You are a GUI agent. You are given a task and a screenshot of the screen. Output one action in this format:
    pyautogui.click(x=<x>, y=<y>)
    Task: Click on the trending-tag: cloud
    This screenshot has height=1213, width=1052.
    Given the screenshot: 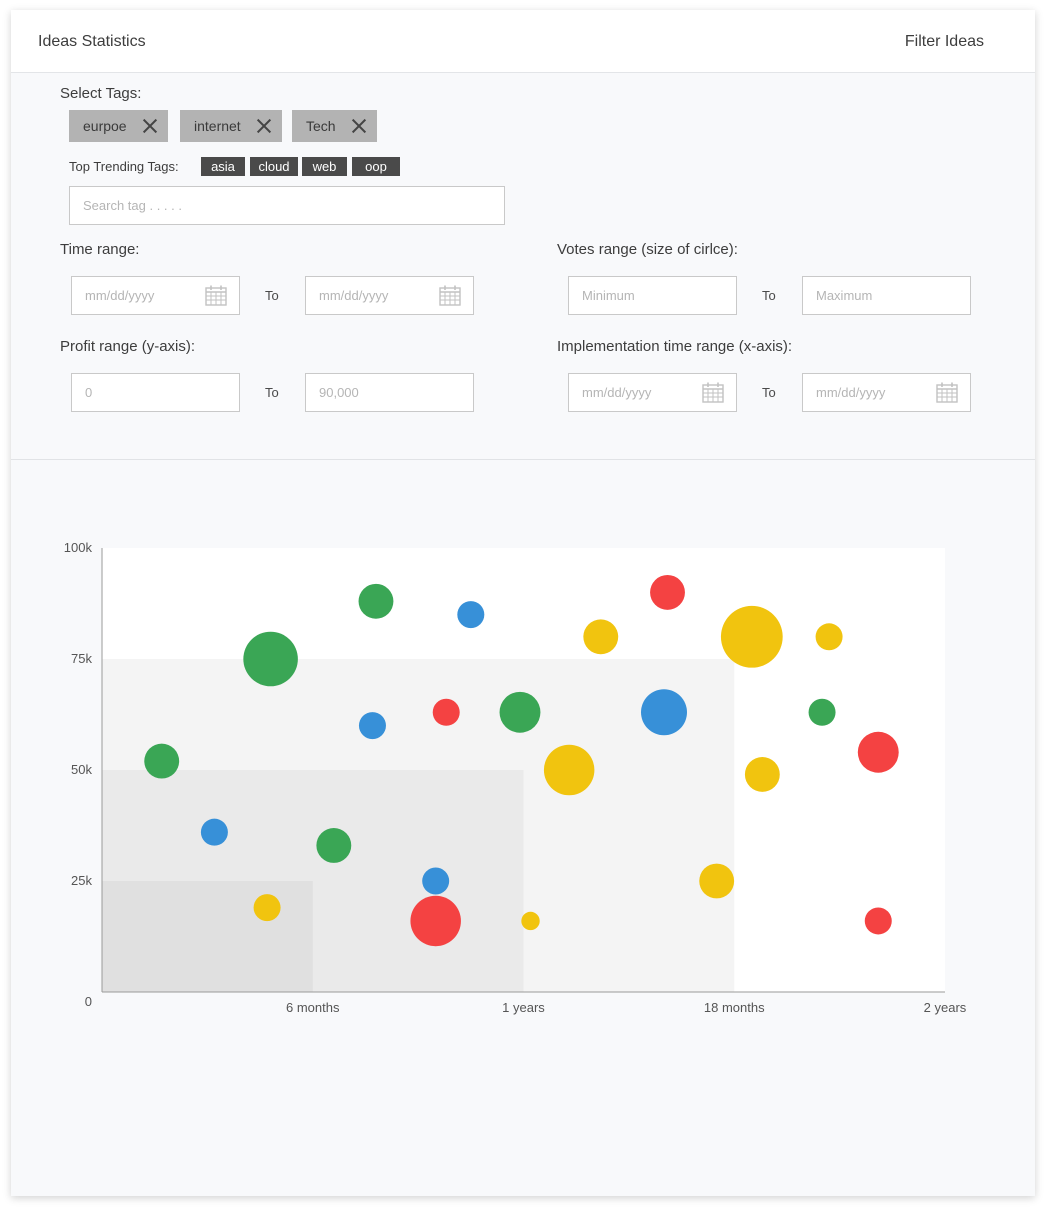 What is the action you would take?
    pyautogui.click(x=274, y=166)
    